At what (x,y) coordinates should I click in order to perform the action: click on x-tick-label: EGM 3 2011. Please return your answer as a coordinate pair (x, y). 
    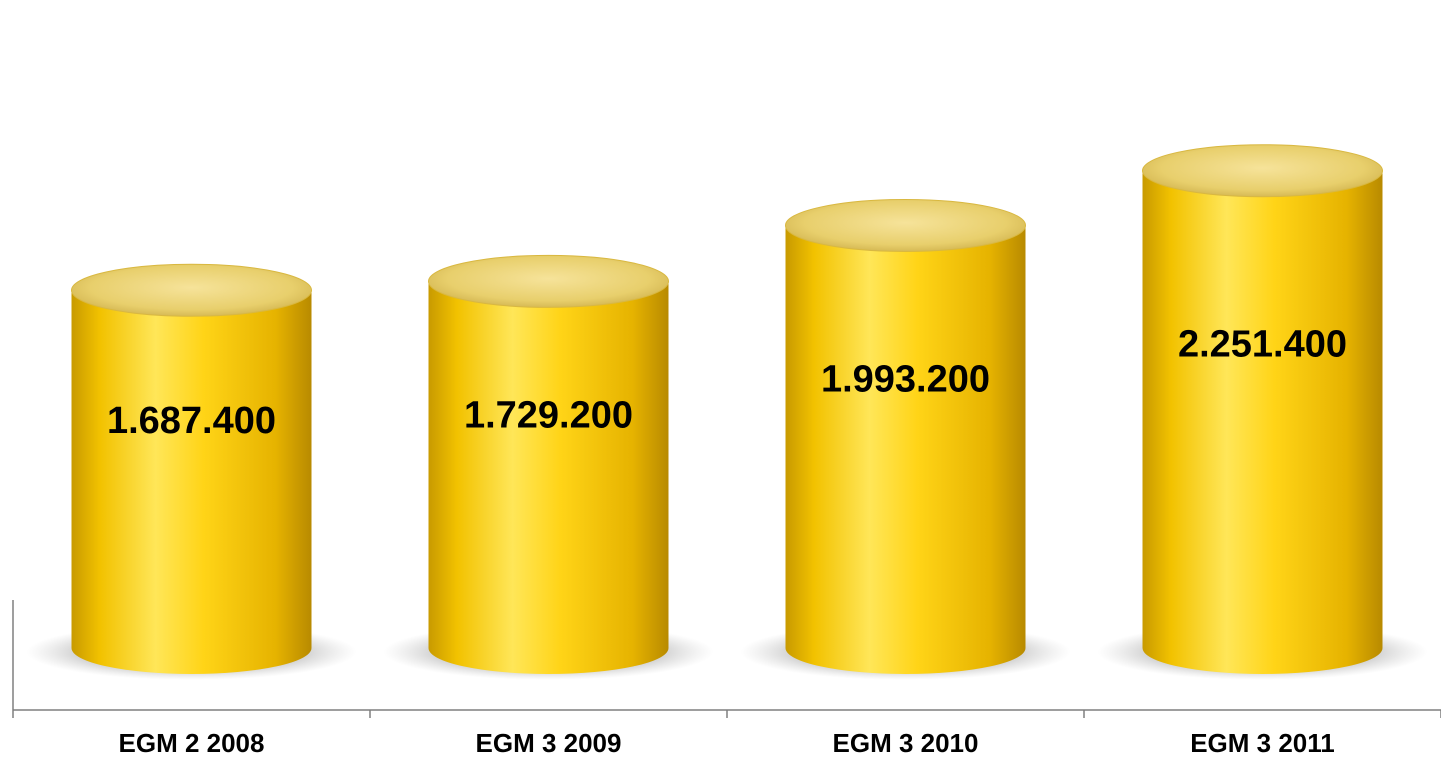
    Looking at the image, I should click on (1262, 743).